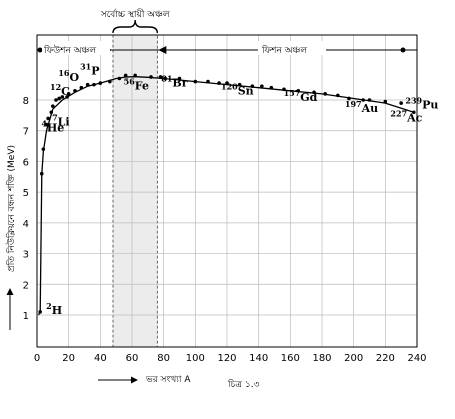 The width and height of the screenshot is (455, 419). I want to click on region-bar-dot-right, so click(403, 50).